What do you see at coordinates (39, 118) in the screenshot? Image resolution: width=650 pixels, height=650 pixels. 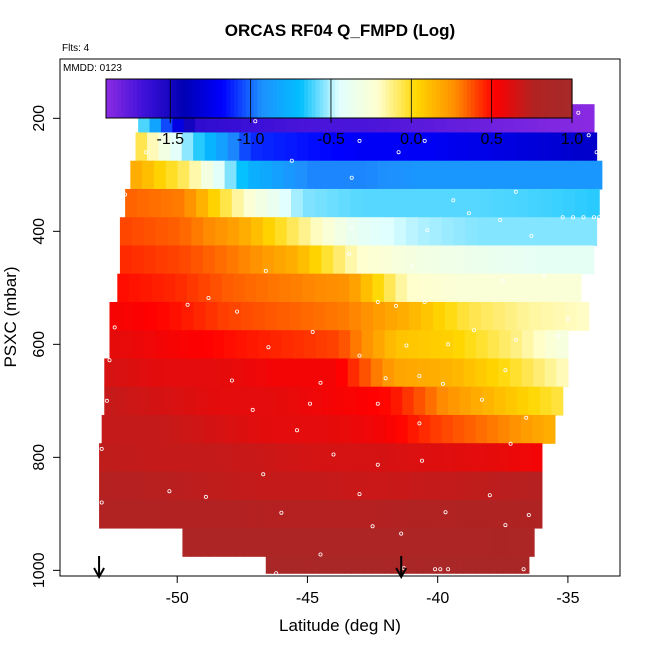 I see `y-tick-label: 200` at bounding box center [39, 118].